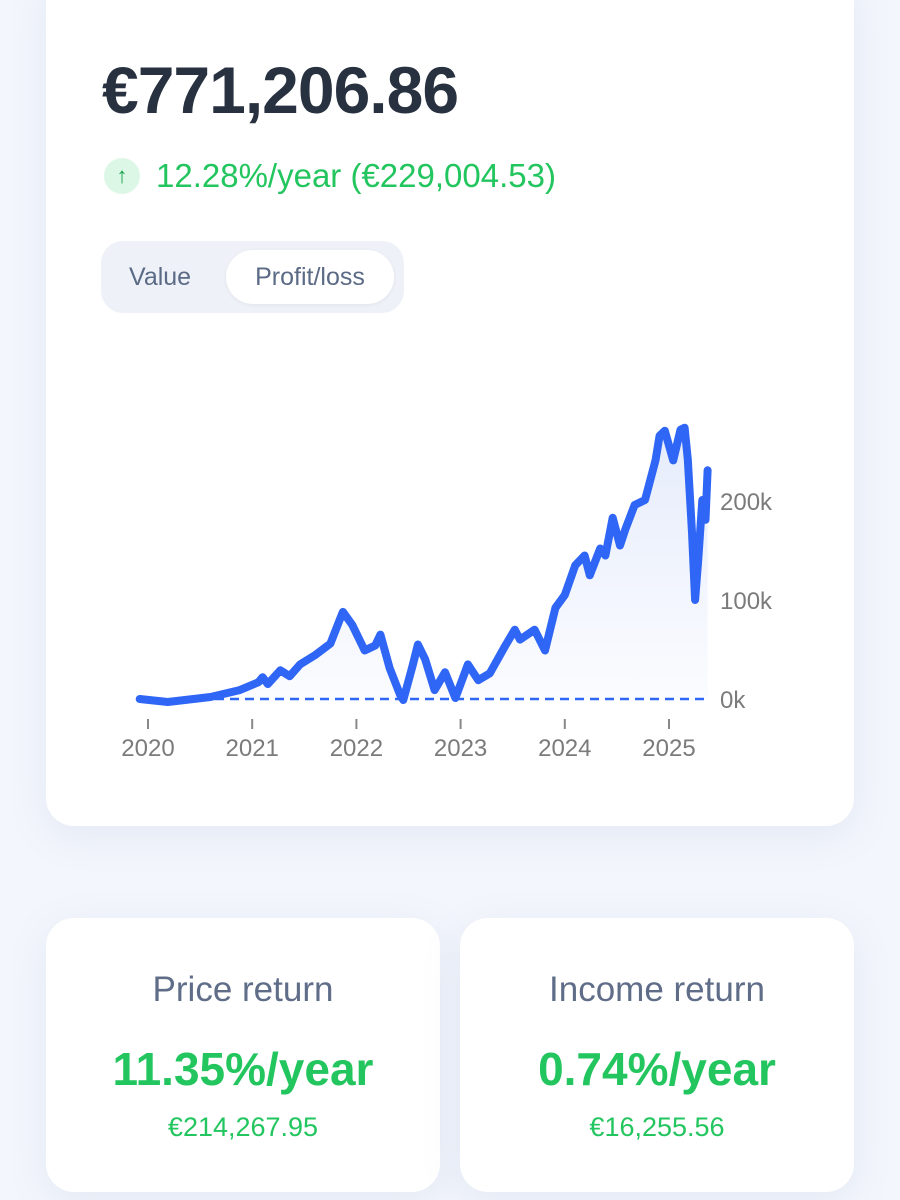  What do you see at coordinates (657, 989) in the screenshot?
I see `income-return-label: Income return` at bounding box center [657, 989].